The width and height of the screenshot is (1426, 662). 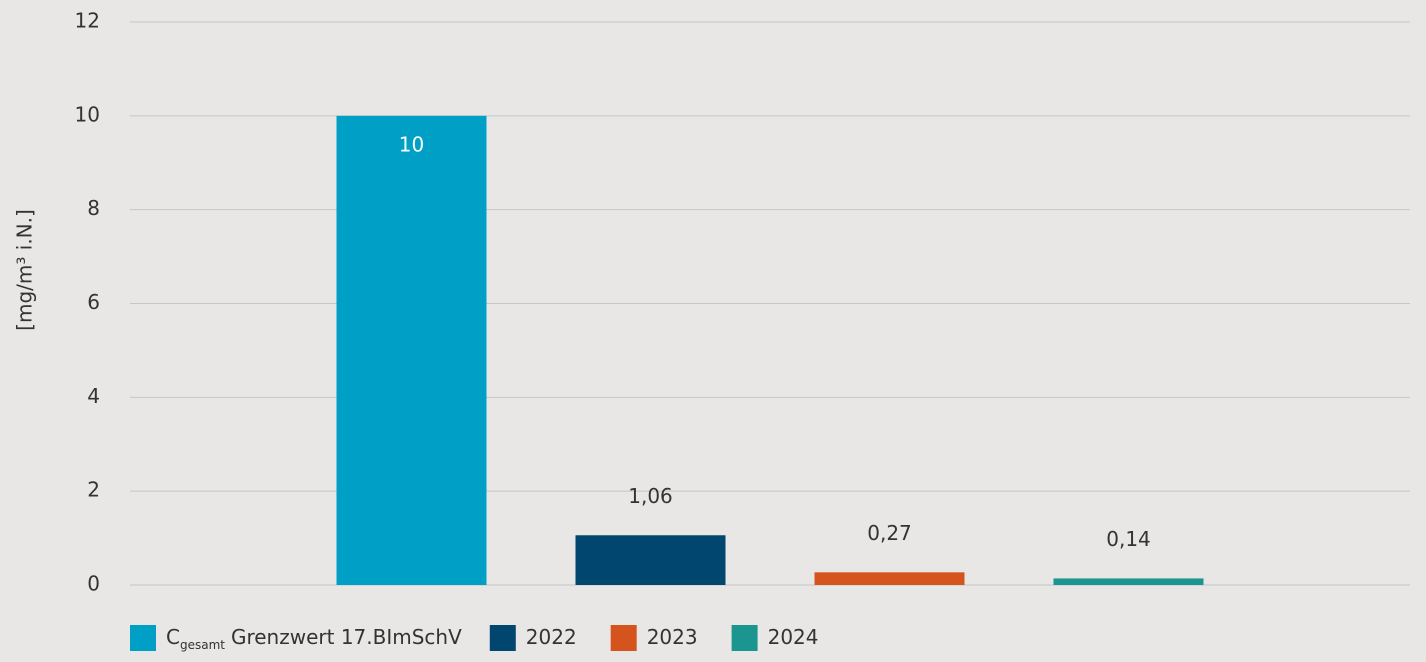 I want to click on value-label: 10, so click(x=411, y=144).